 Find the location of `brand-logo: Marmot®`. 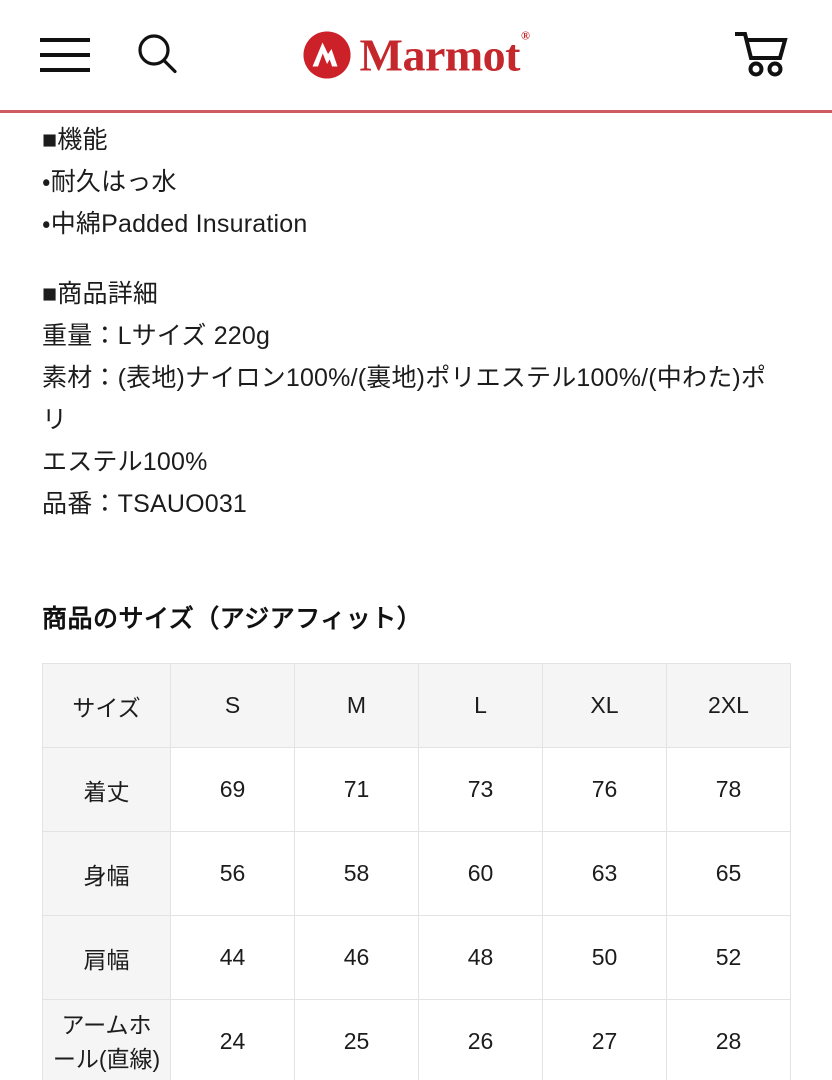

brand-logo: Marmot® is located at coordinates (416, 54).